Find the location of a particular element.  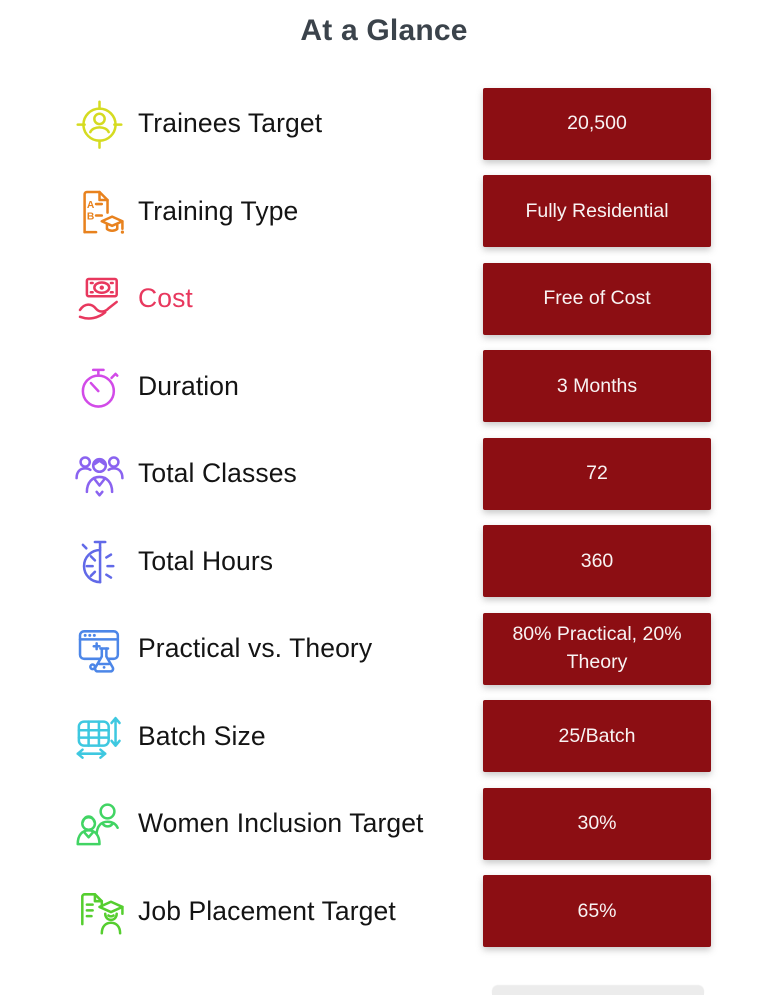

money-hand-icon is located at coordinates (99, 298).